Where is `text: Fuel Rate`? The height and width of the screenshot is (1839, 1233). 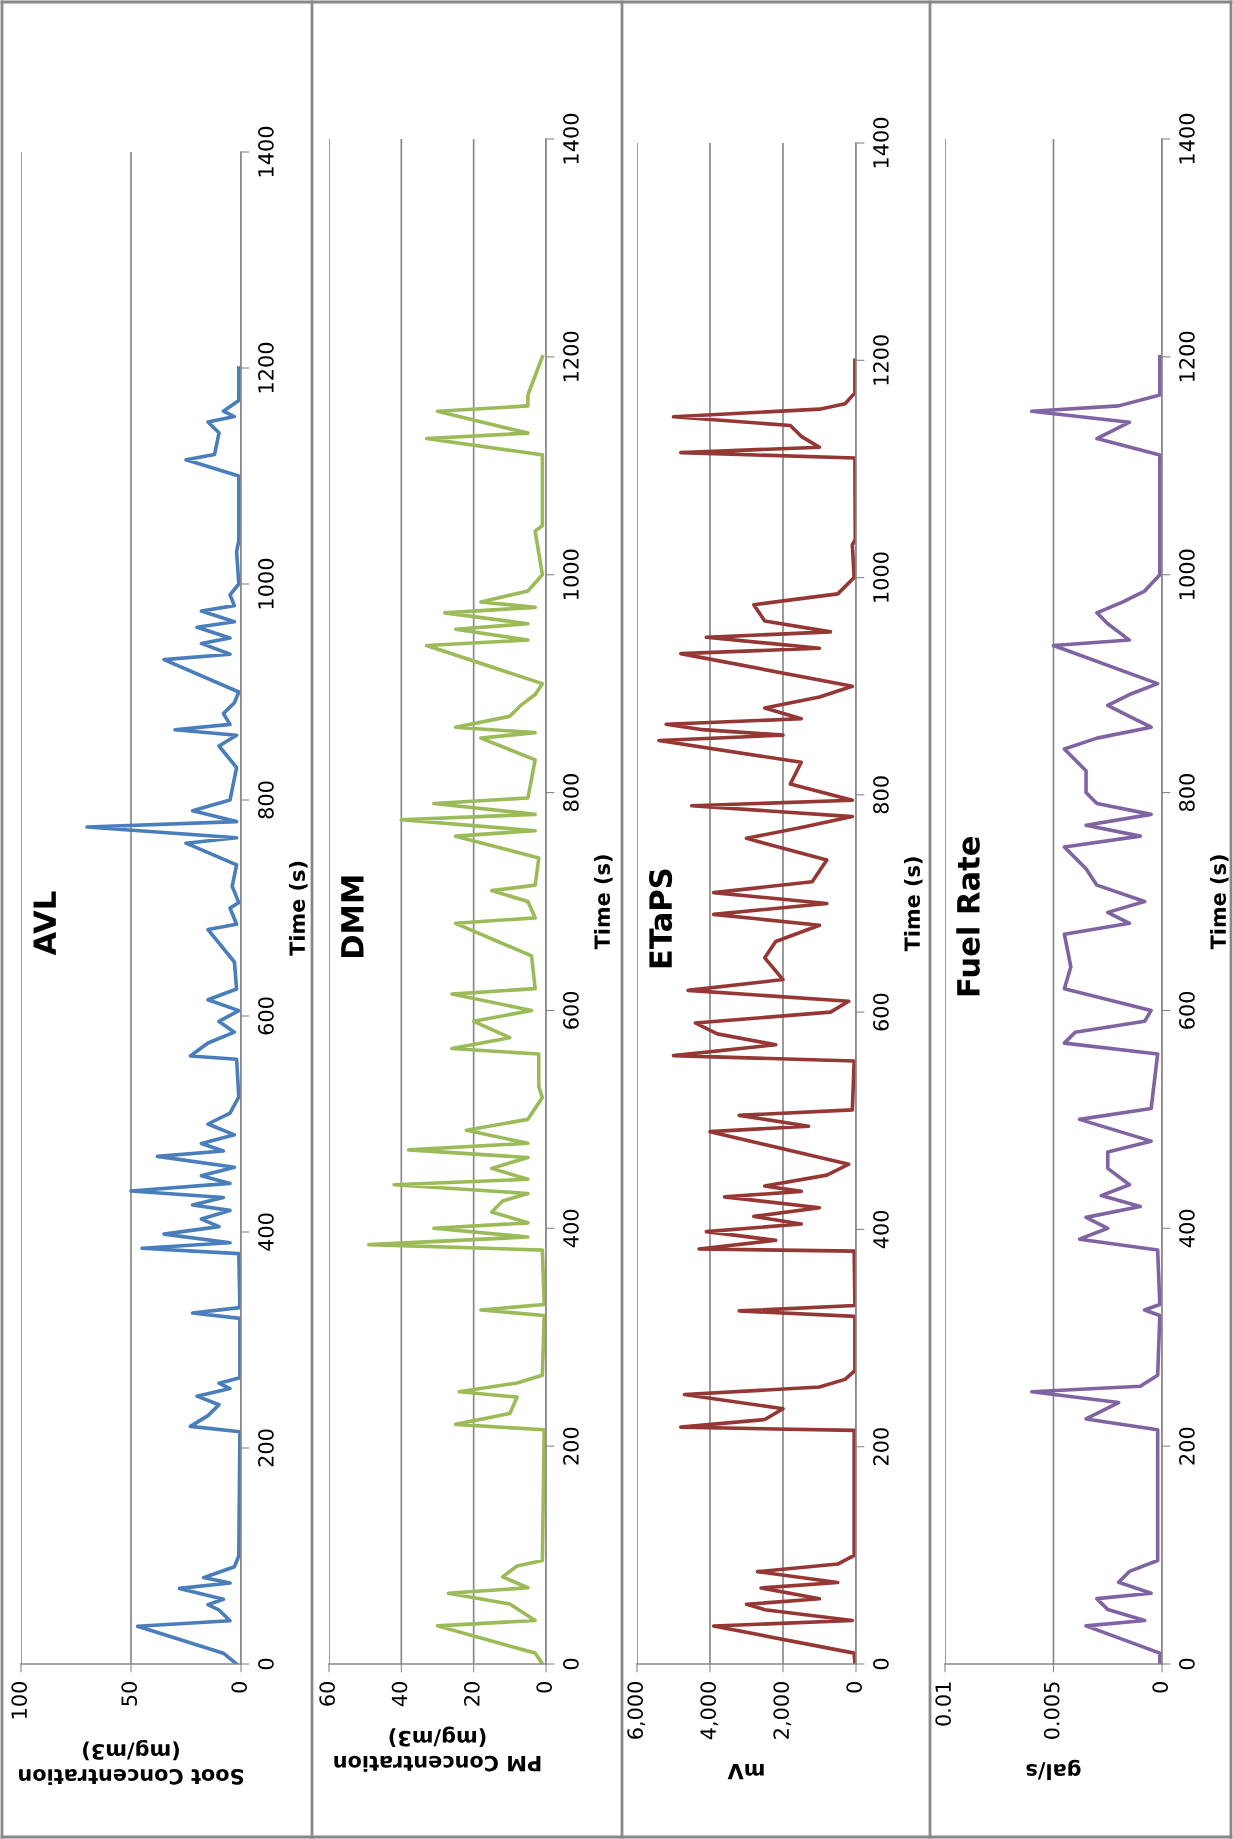 text: Fuel Rate is located at coordinates (968, 916).